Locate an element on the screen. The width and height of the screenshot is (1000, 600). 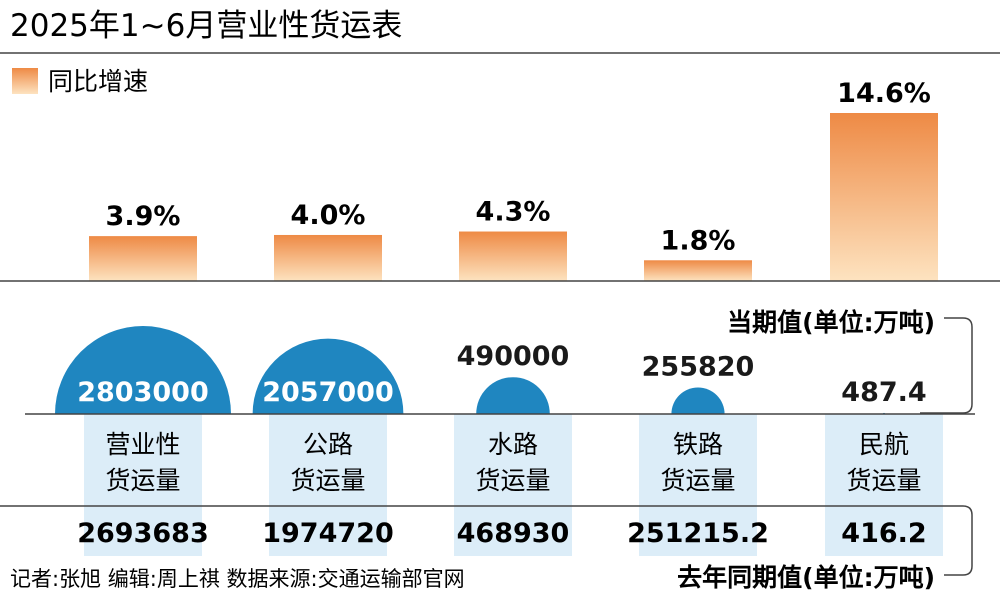
previous-bracket is located at coordinates (958, 540).